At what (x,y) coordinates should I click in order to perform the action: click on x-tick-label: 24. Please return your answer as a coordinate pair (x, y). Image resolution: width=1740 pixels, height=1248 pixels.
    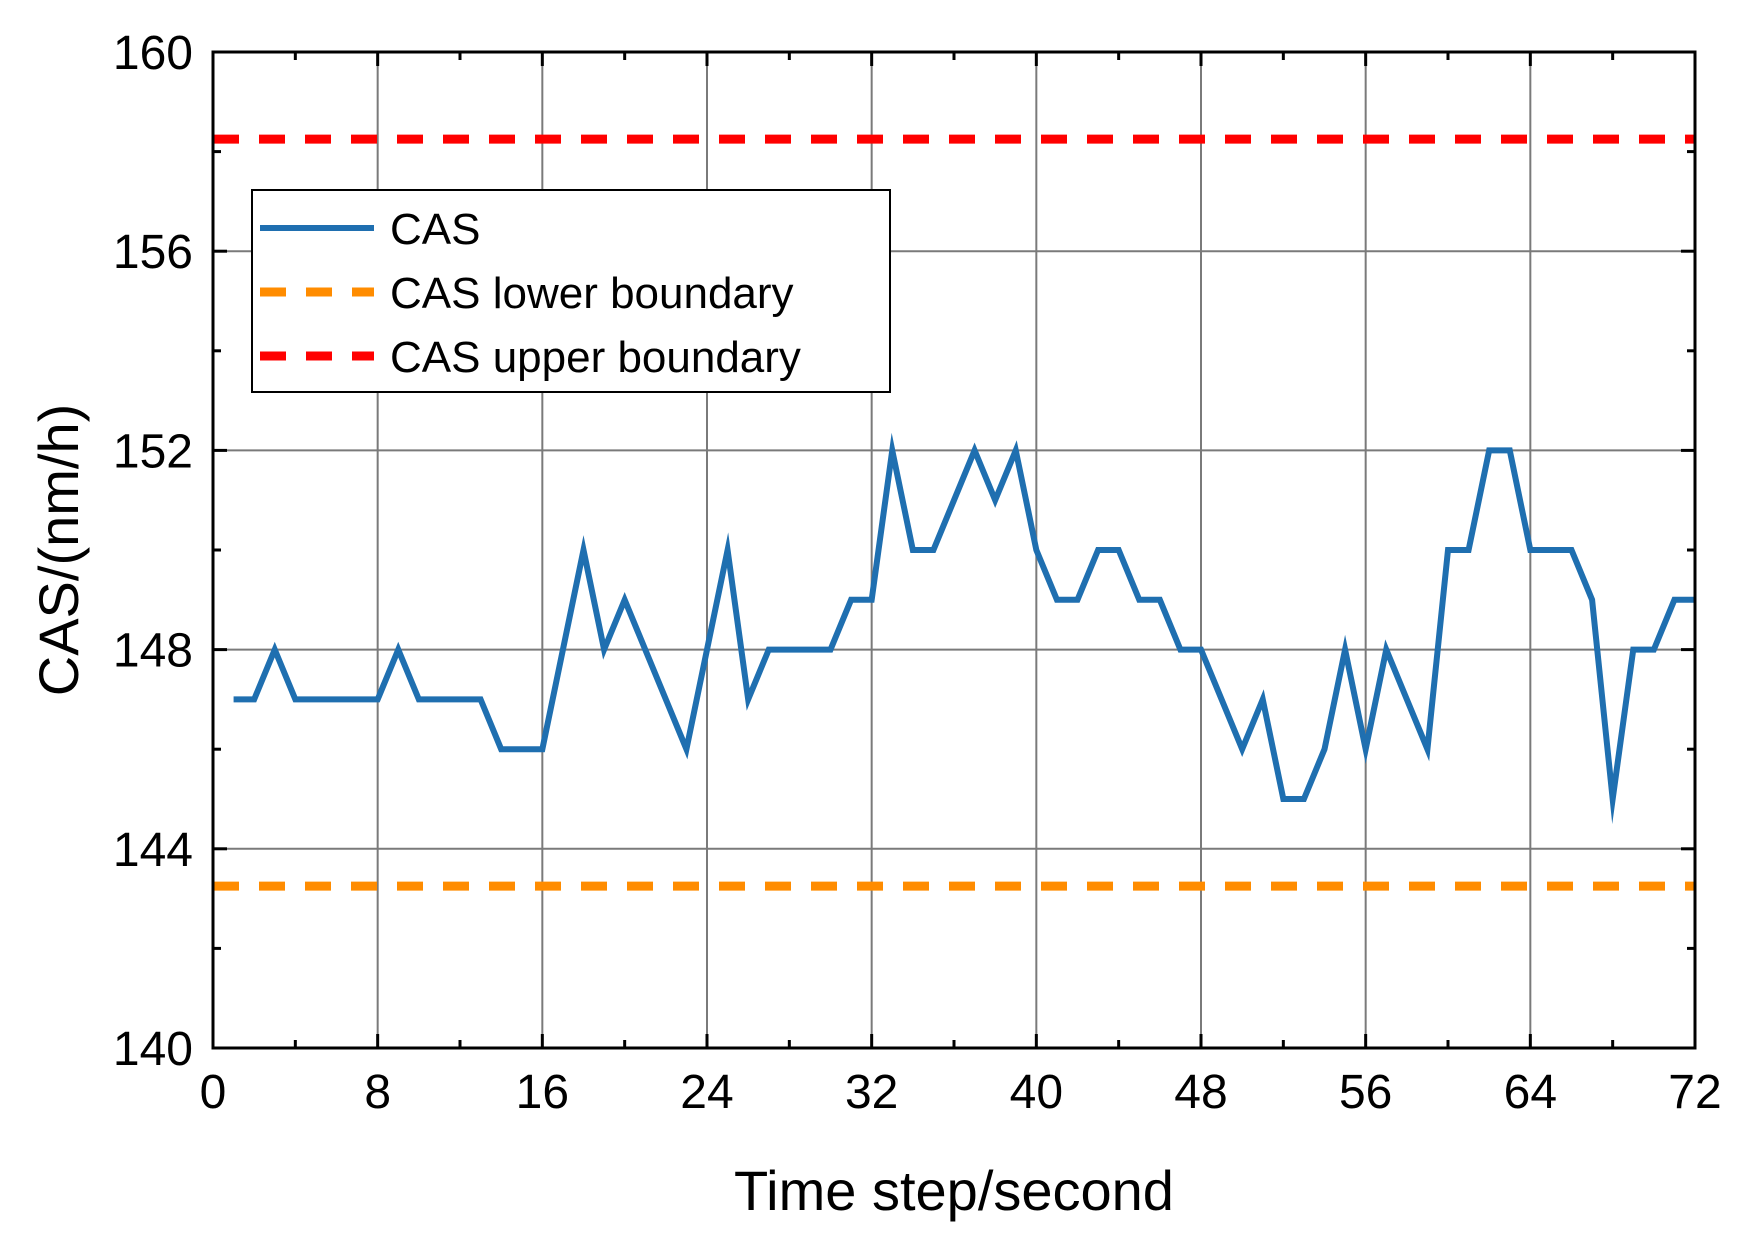
    Looking at the image, I should click on (706, 1092).